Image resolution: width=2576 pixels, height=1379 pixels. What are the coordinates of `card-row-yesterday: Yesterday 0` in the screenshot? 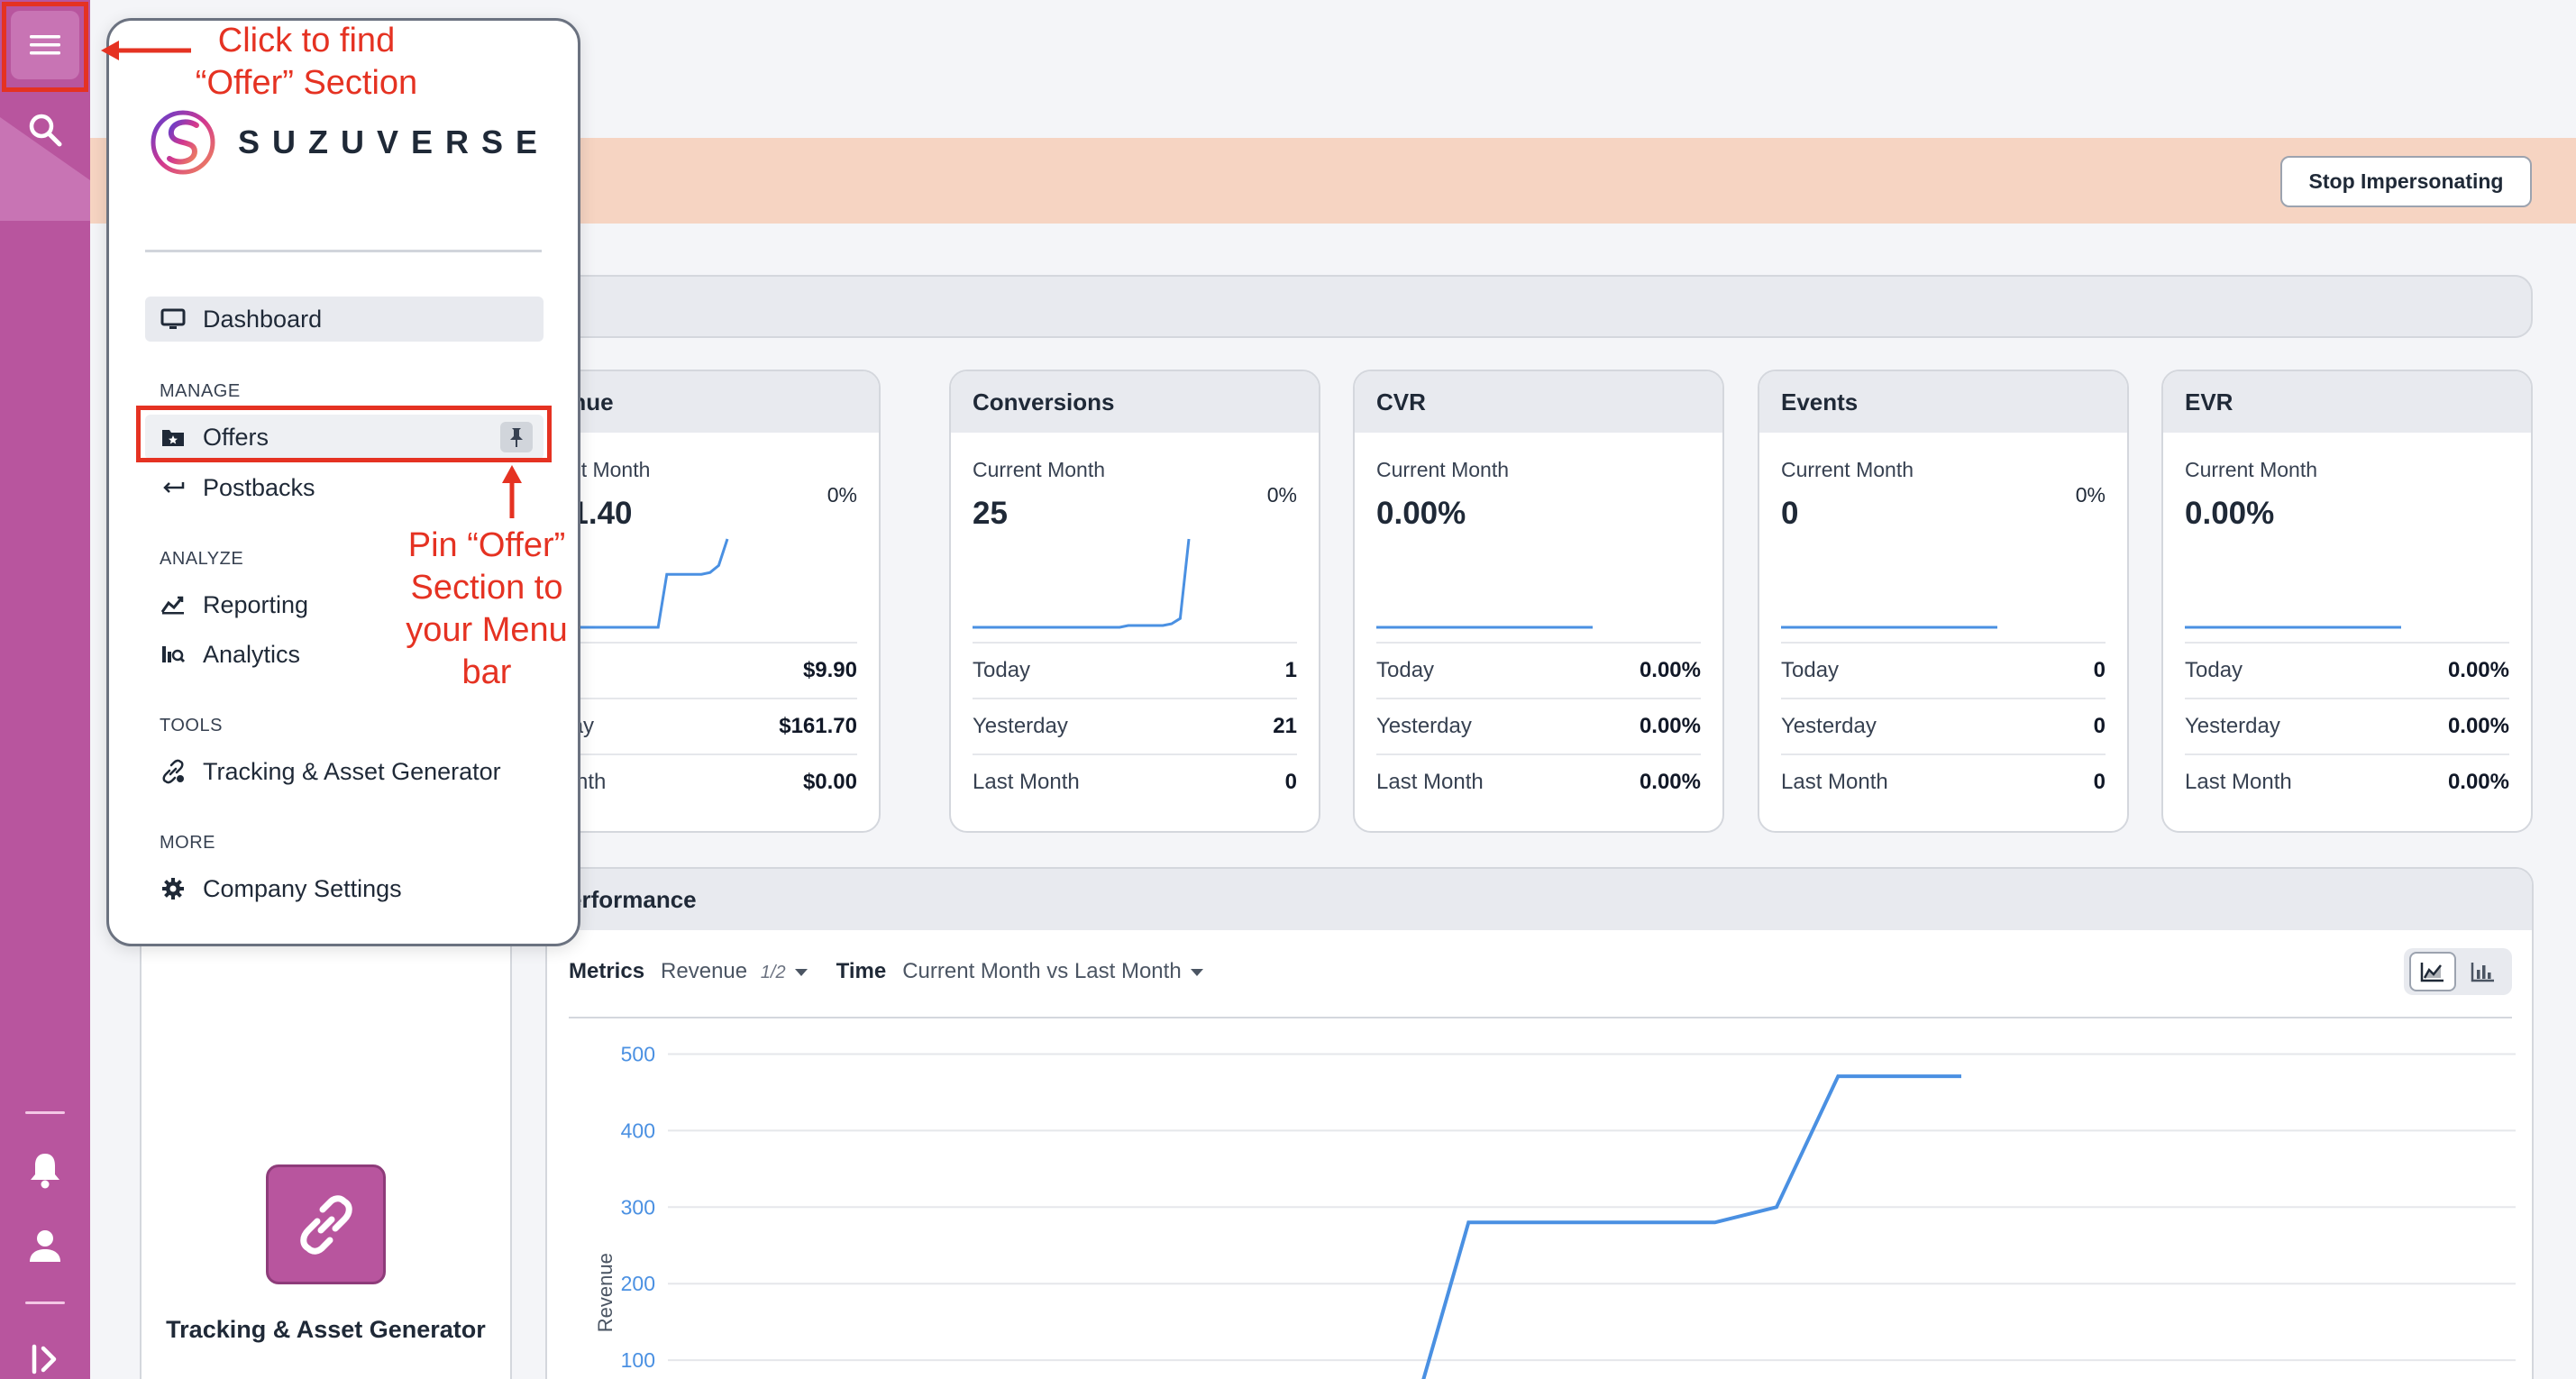 It's located at (1943, 725).